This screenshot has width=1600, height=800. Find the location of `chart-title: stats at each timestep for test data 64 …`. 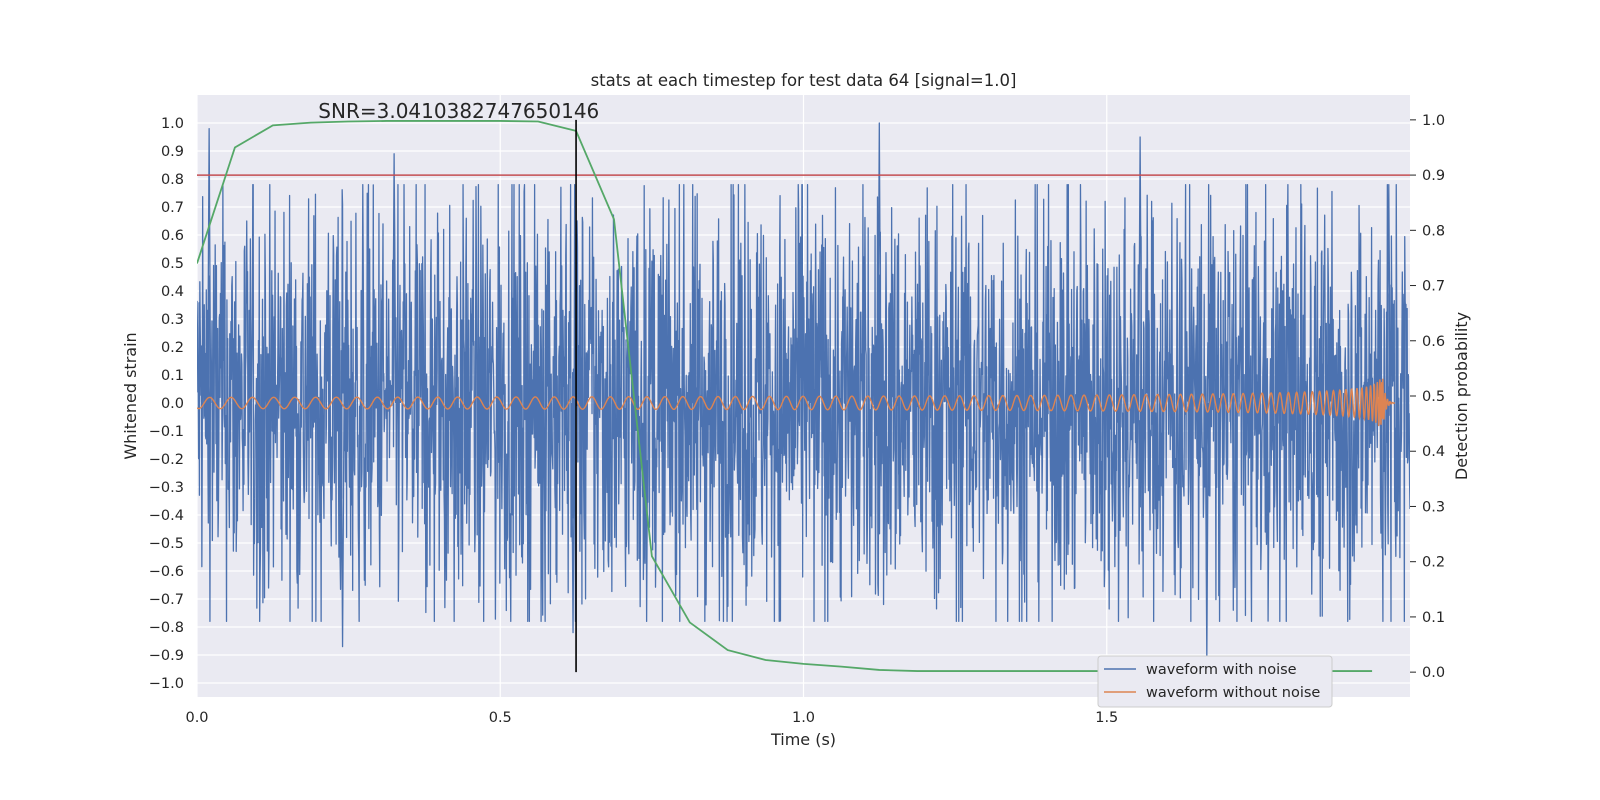

chart-title: stats at each timestep for test data 64 … is located at coordinates (804, 80).